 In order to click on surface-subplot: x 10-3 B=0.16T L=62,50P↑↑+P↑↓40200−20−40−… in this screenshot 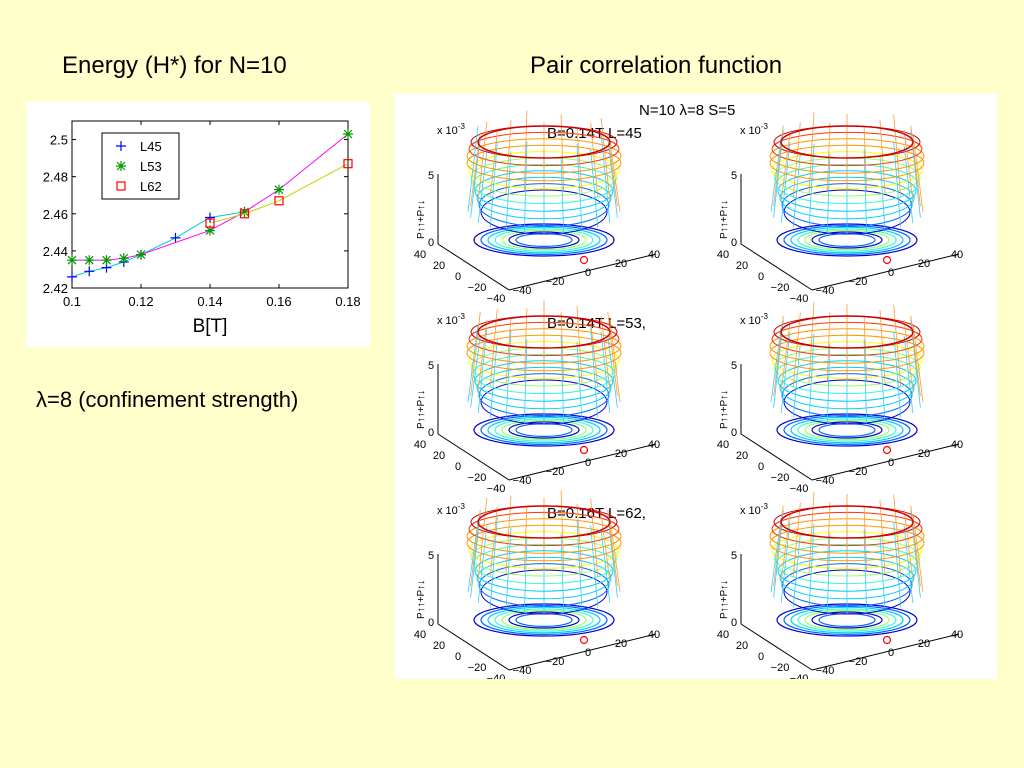, I will do `click(537, 587)`.